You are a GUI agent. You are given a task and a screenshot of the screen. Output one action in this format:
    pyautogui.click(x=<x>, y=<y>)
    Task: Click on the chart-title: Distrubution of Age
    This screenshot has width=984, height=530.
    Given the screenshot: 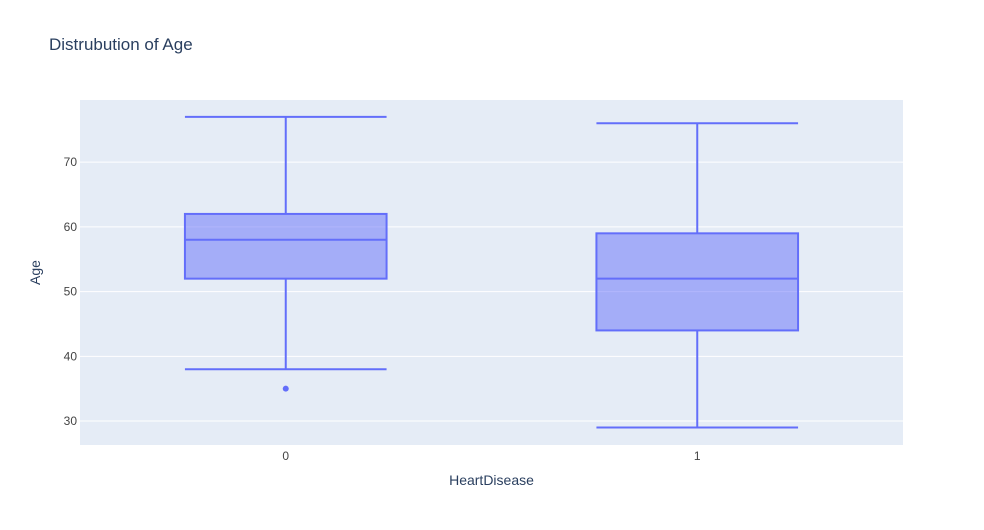 What is the action you would take?
    pyautogui.click(x=121, y=44)
    